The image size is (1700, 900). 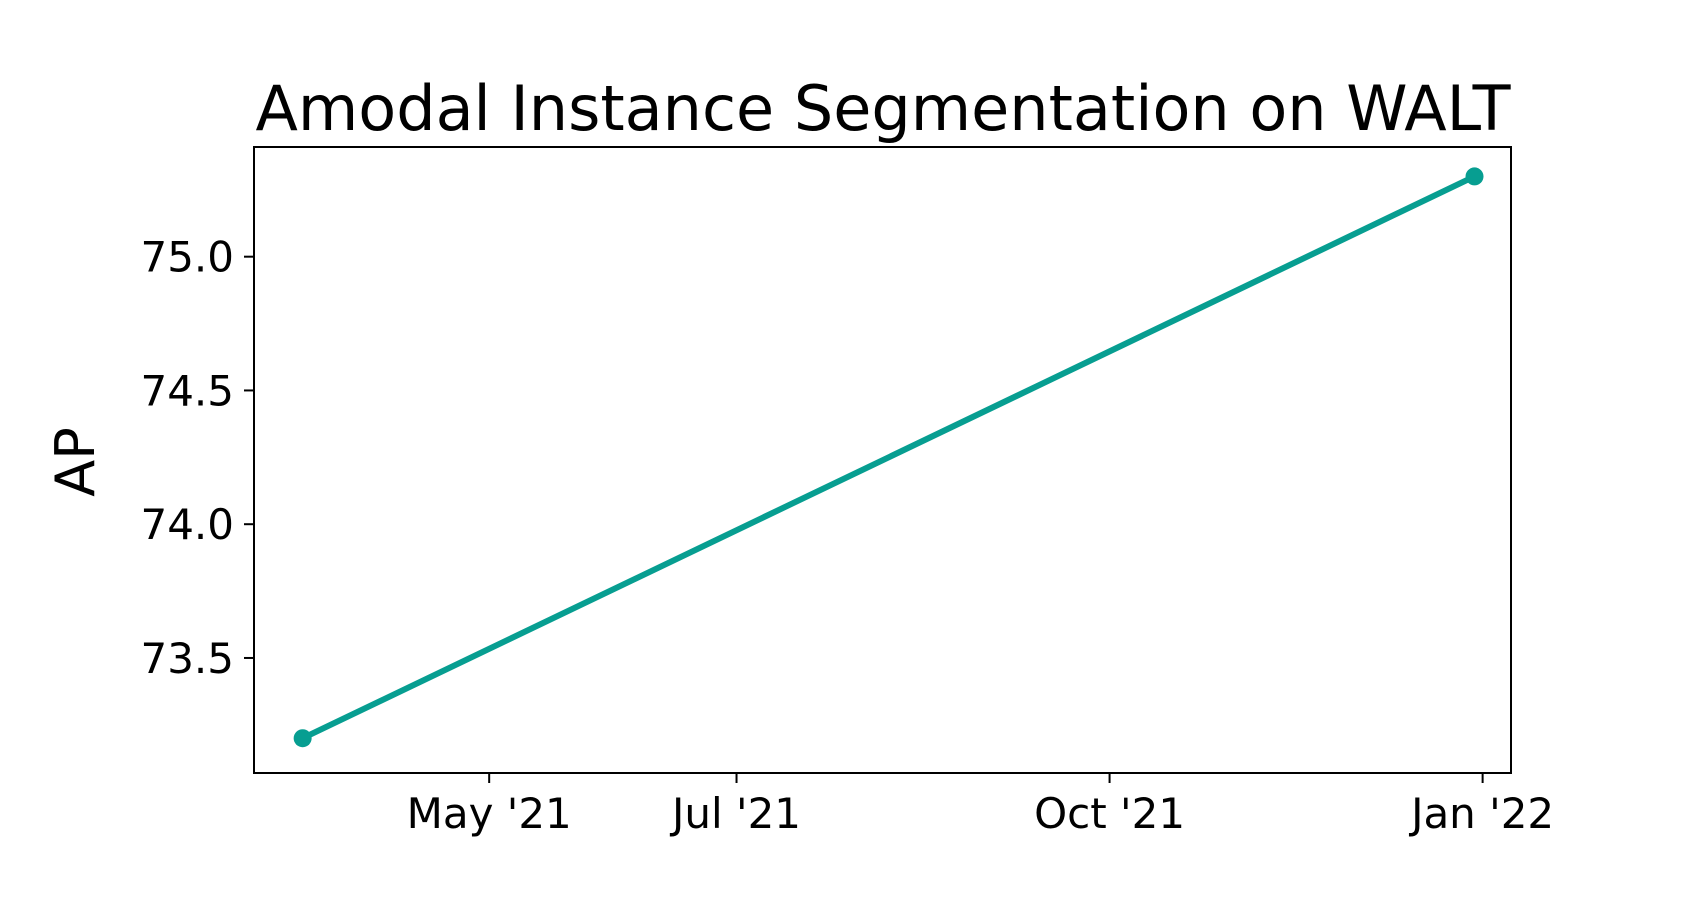 I want to click on x-tick-label: Oct '21, so click(x=1109, y=813).